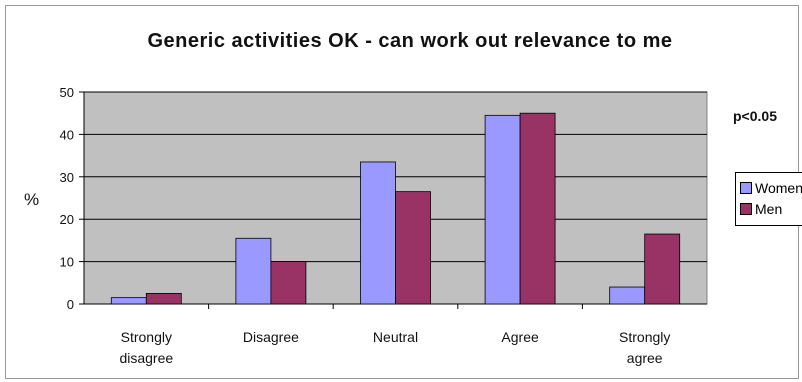 Image resolution: width=802 pixels, height=382 pixels. Describe the element at coordinates (163, 298) in the screenshot. I see `bar-men-strongly-disagree` at that location.